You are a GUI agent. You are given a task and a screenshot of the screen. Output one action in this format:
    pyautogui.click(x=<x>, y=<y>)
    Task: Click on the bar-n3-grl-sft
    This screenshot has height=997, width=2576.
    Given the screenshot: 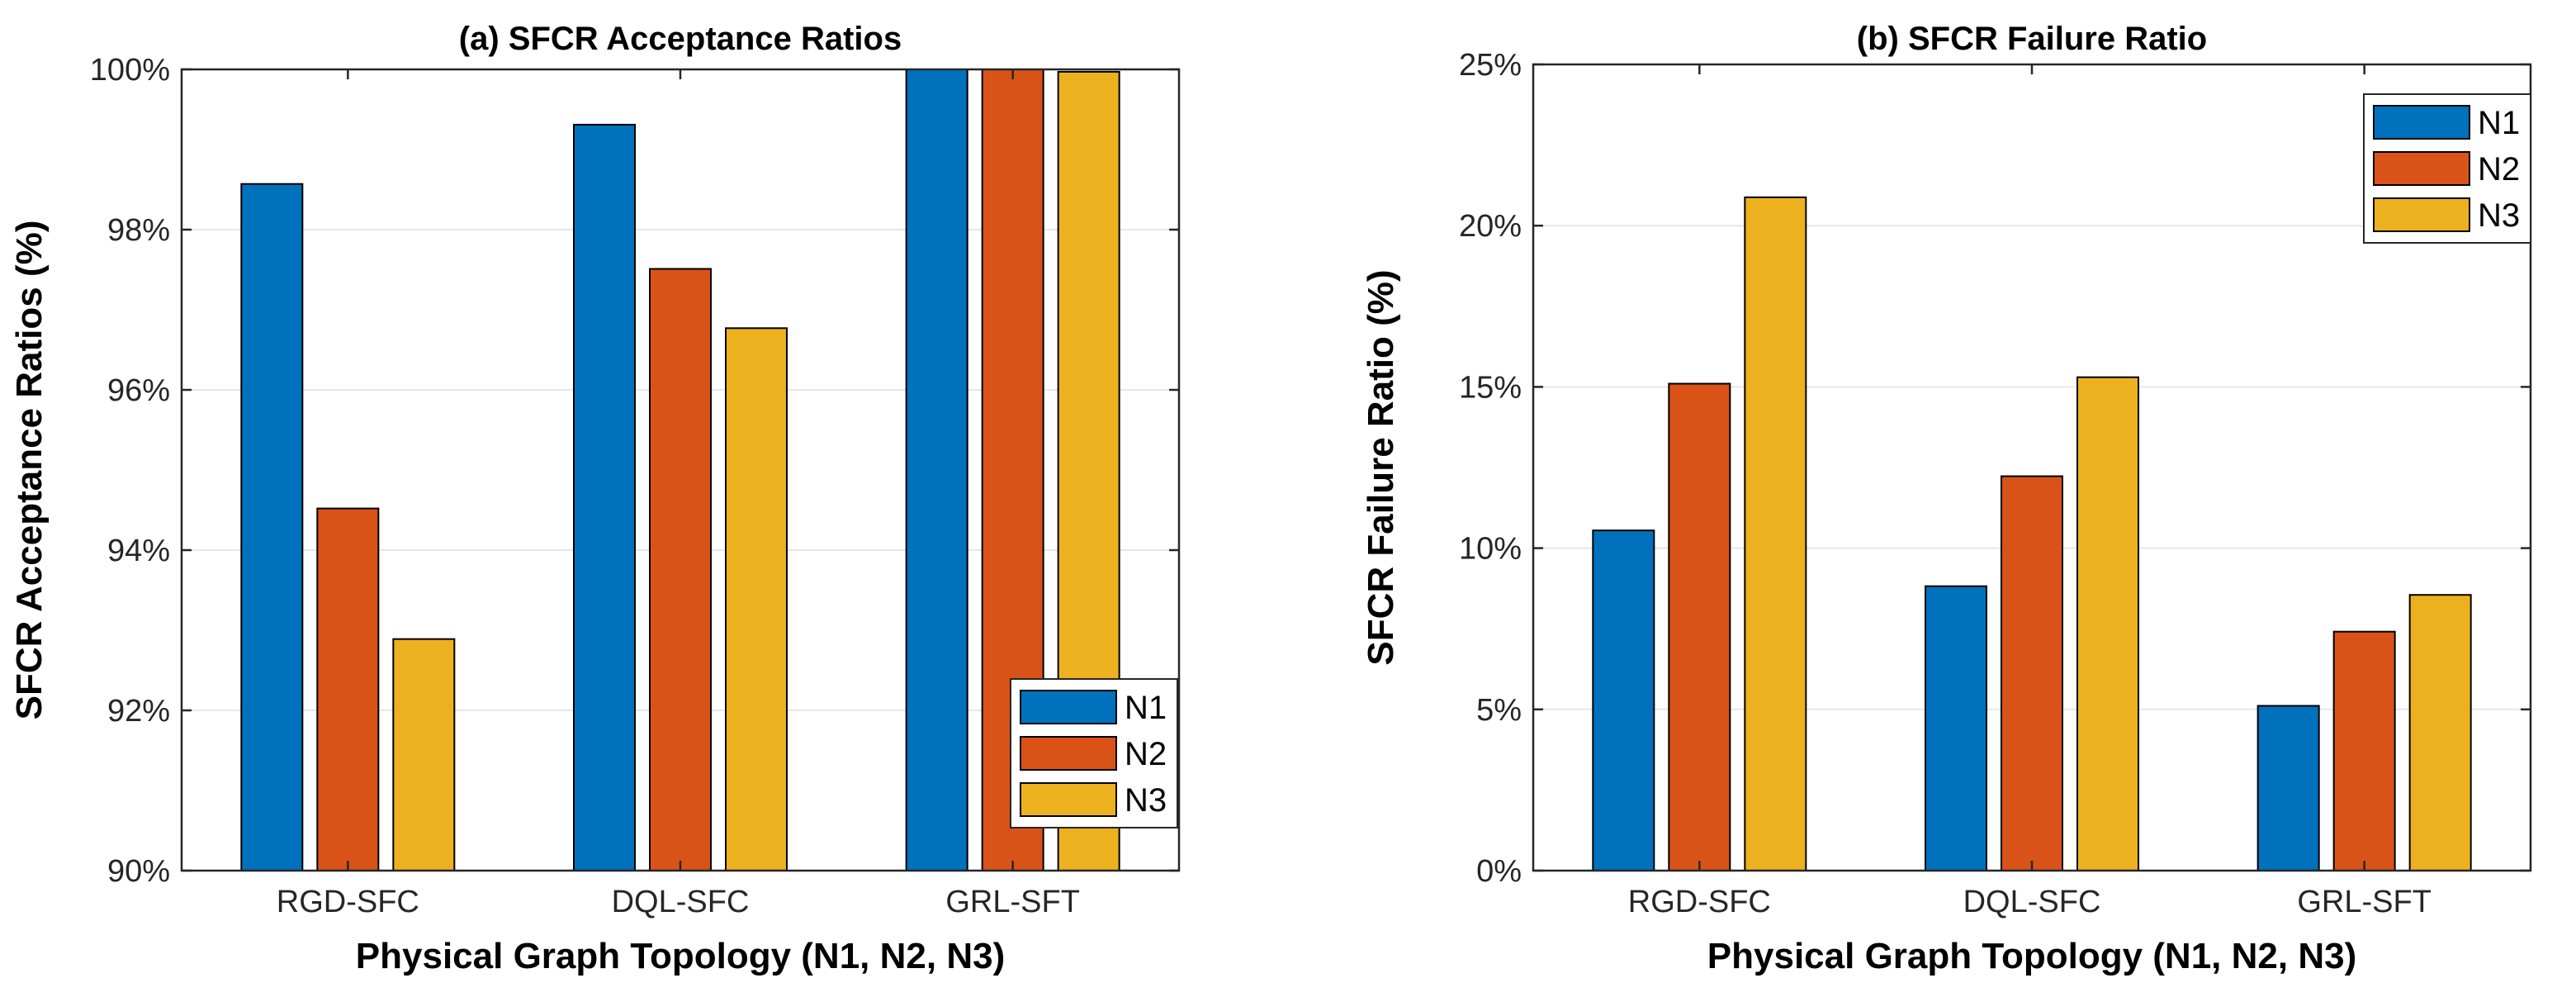 What is the action you would take?
    pyautogui.click(x=2440, y=732)
    